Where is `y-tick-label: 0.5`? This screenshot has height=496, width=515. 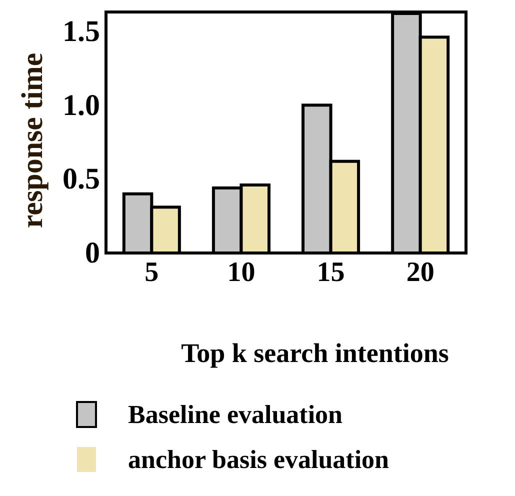
y-tick-label: 0.5 is located at coordinates (81, 179).